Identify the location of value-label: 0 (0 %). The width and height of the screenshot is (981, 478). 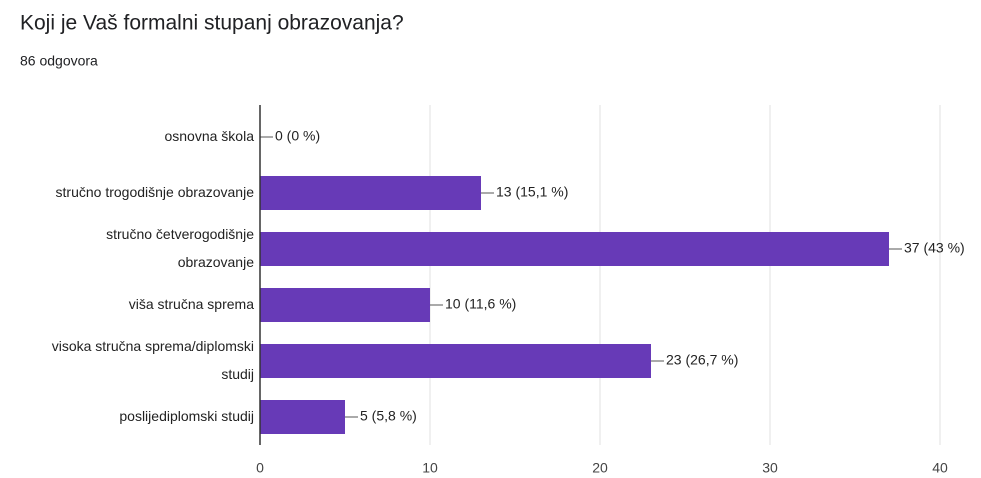
(297, 136).